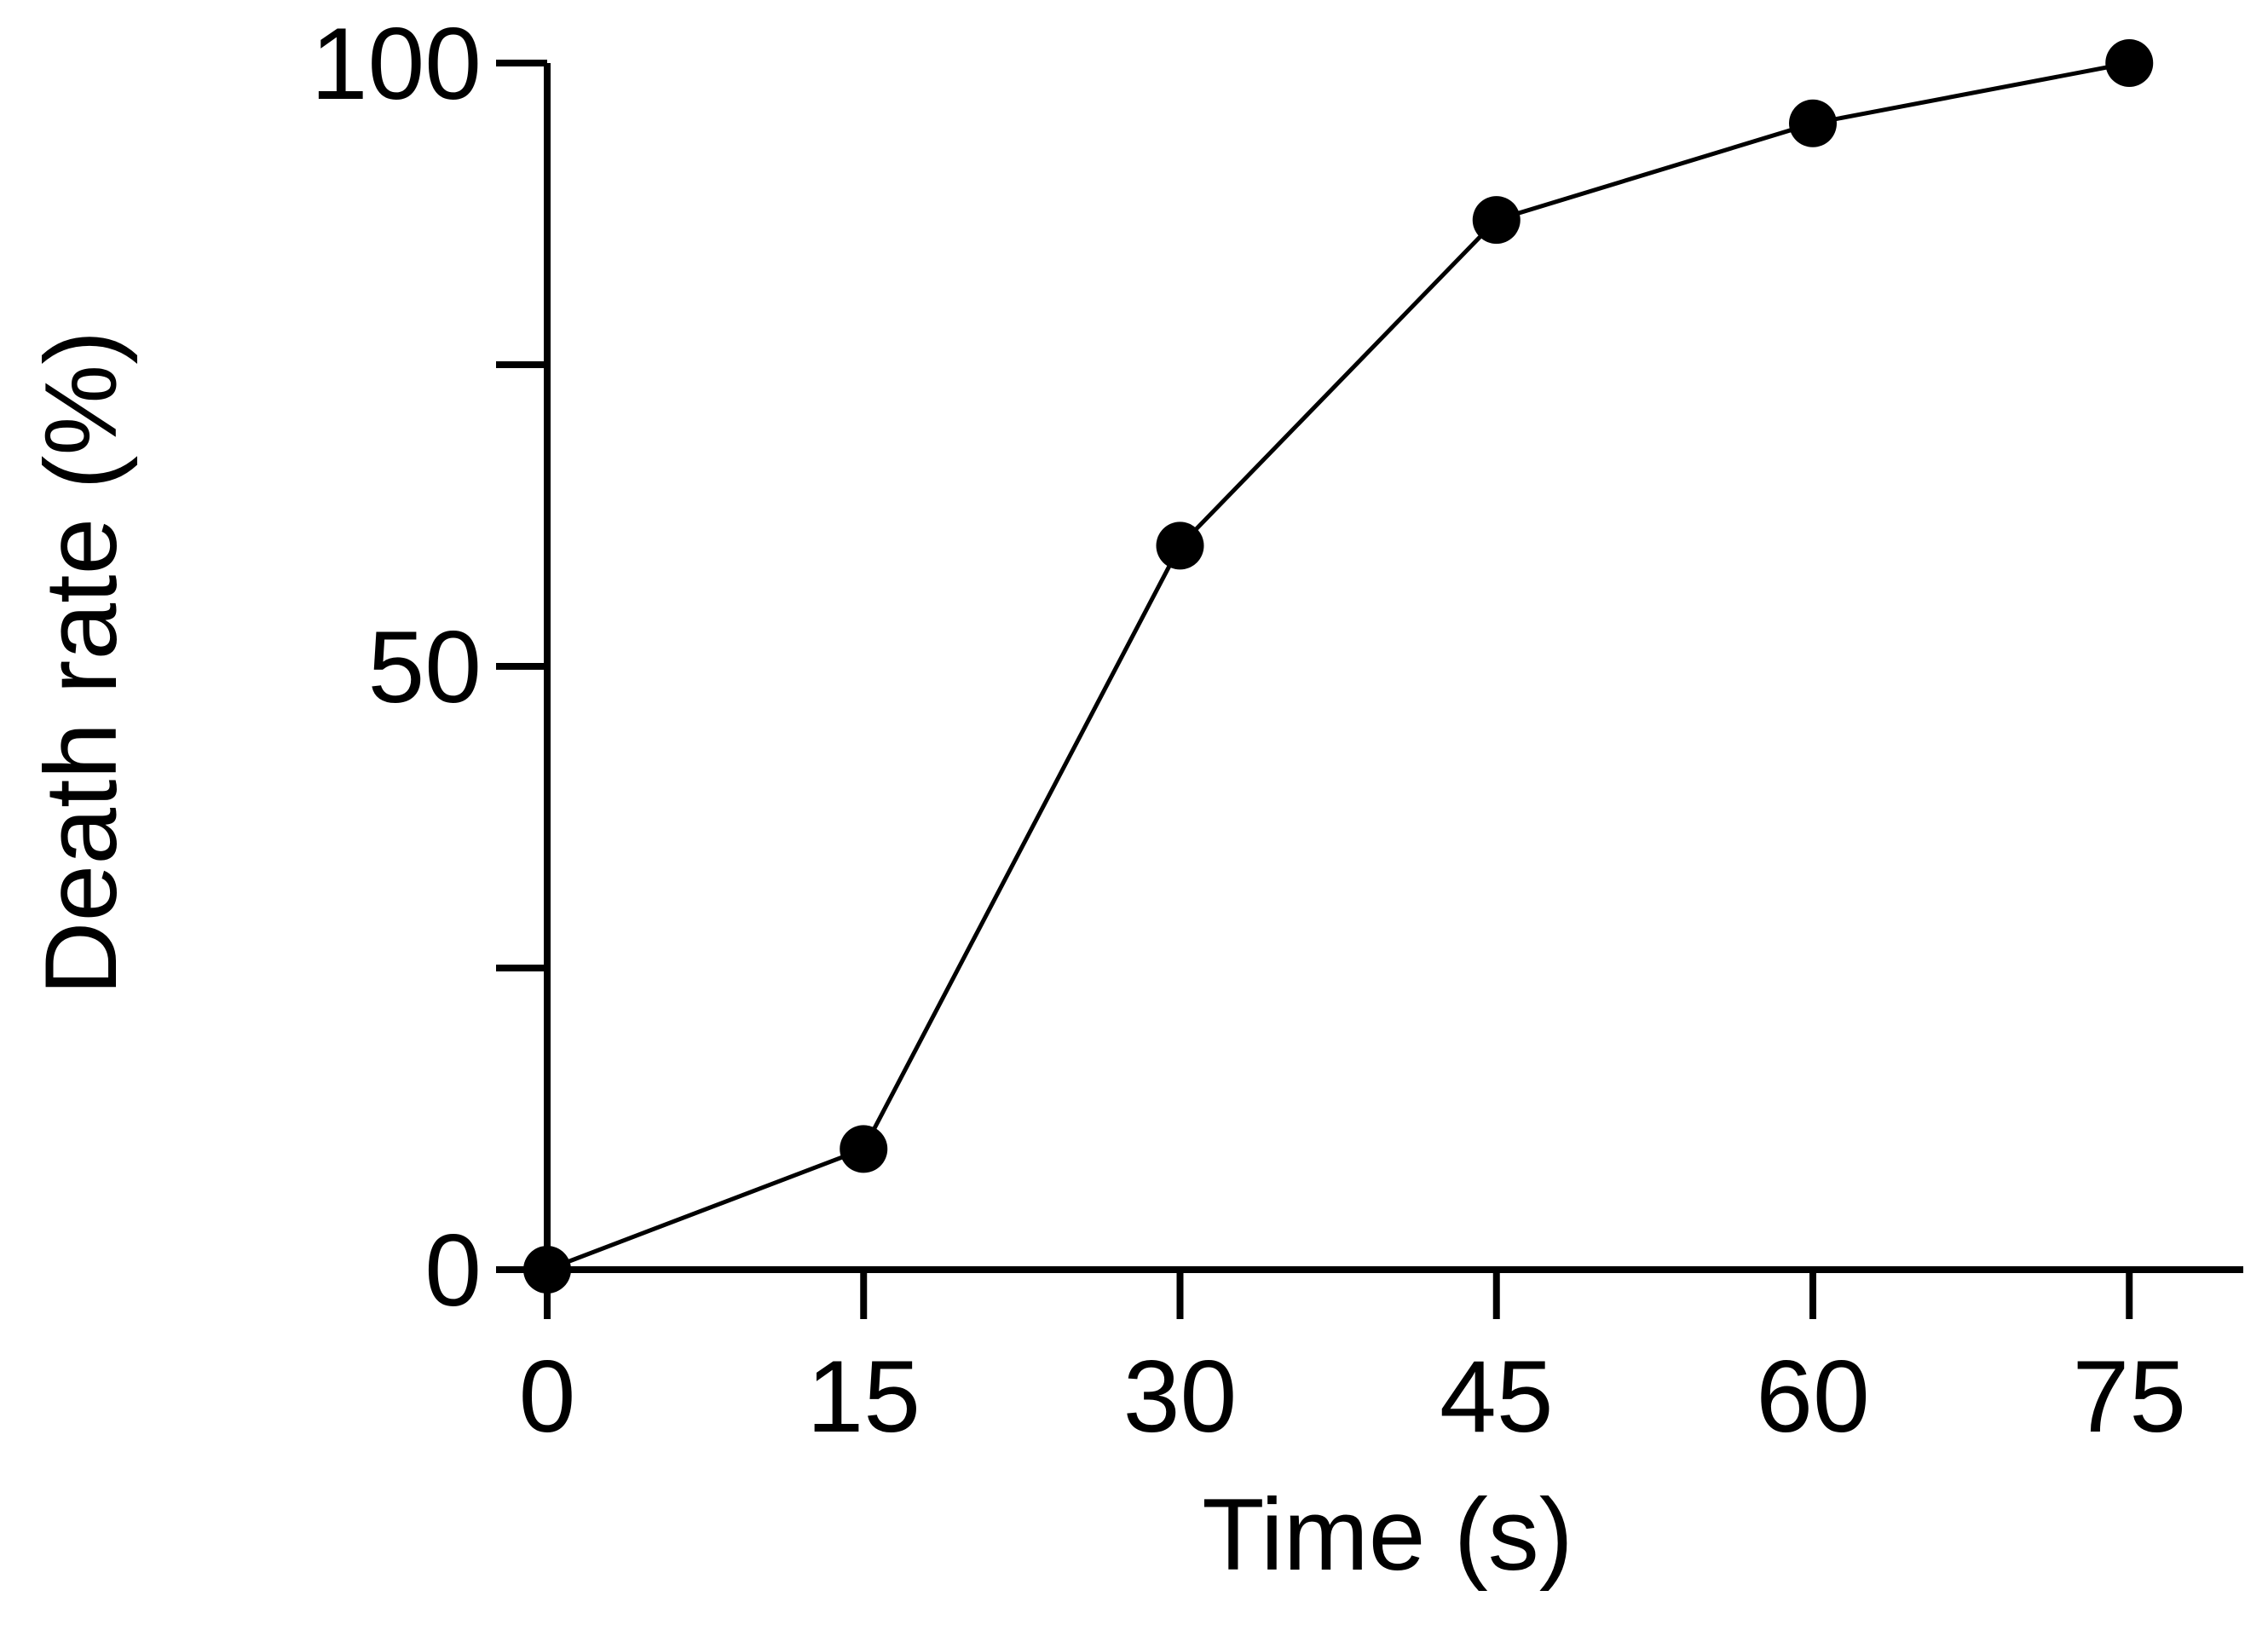 Image resolution: width=2268 pixels, height=1625 pixels. Describe the element at coordinates (396, 64) in the screenshot. I see `y-tick-label: 100` at that location.